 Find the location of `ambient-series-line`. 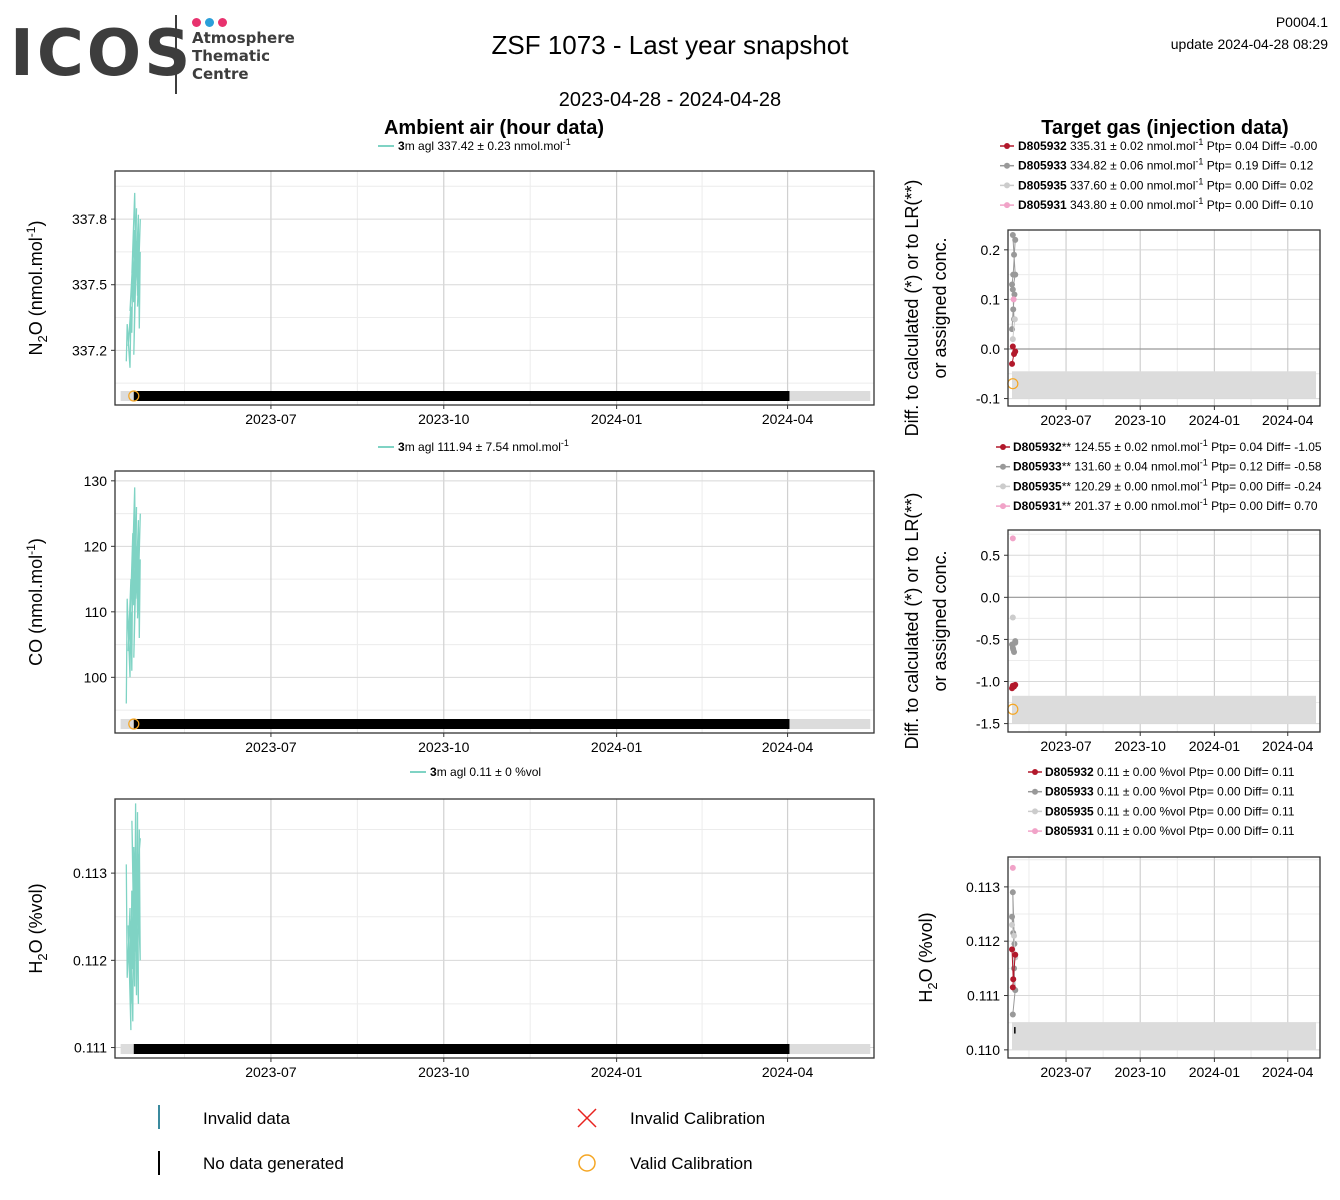

ambient-series-line is located at coordinates (133, 595).